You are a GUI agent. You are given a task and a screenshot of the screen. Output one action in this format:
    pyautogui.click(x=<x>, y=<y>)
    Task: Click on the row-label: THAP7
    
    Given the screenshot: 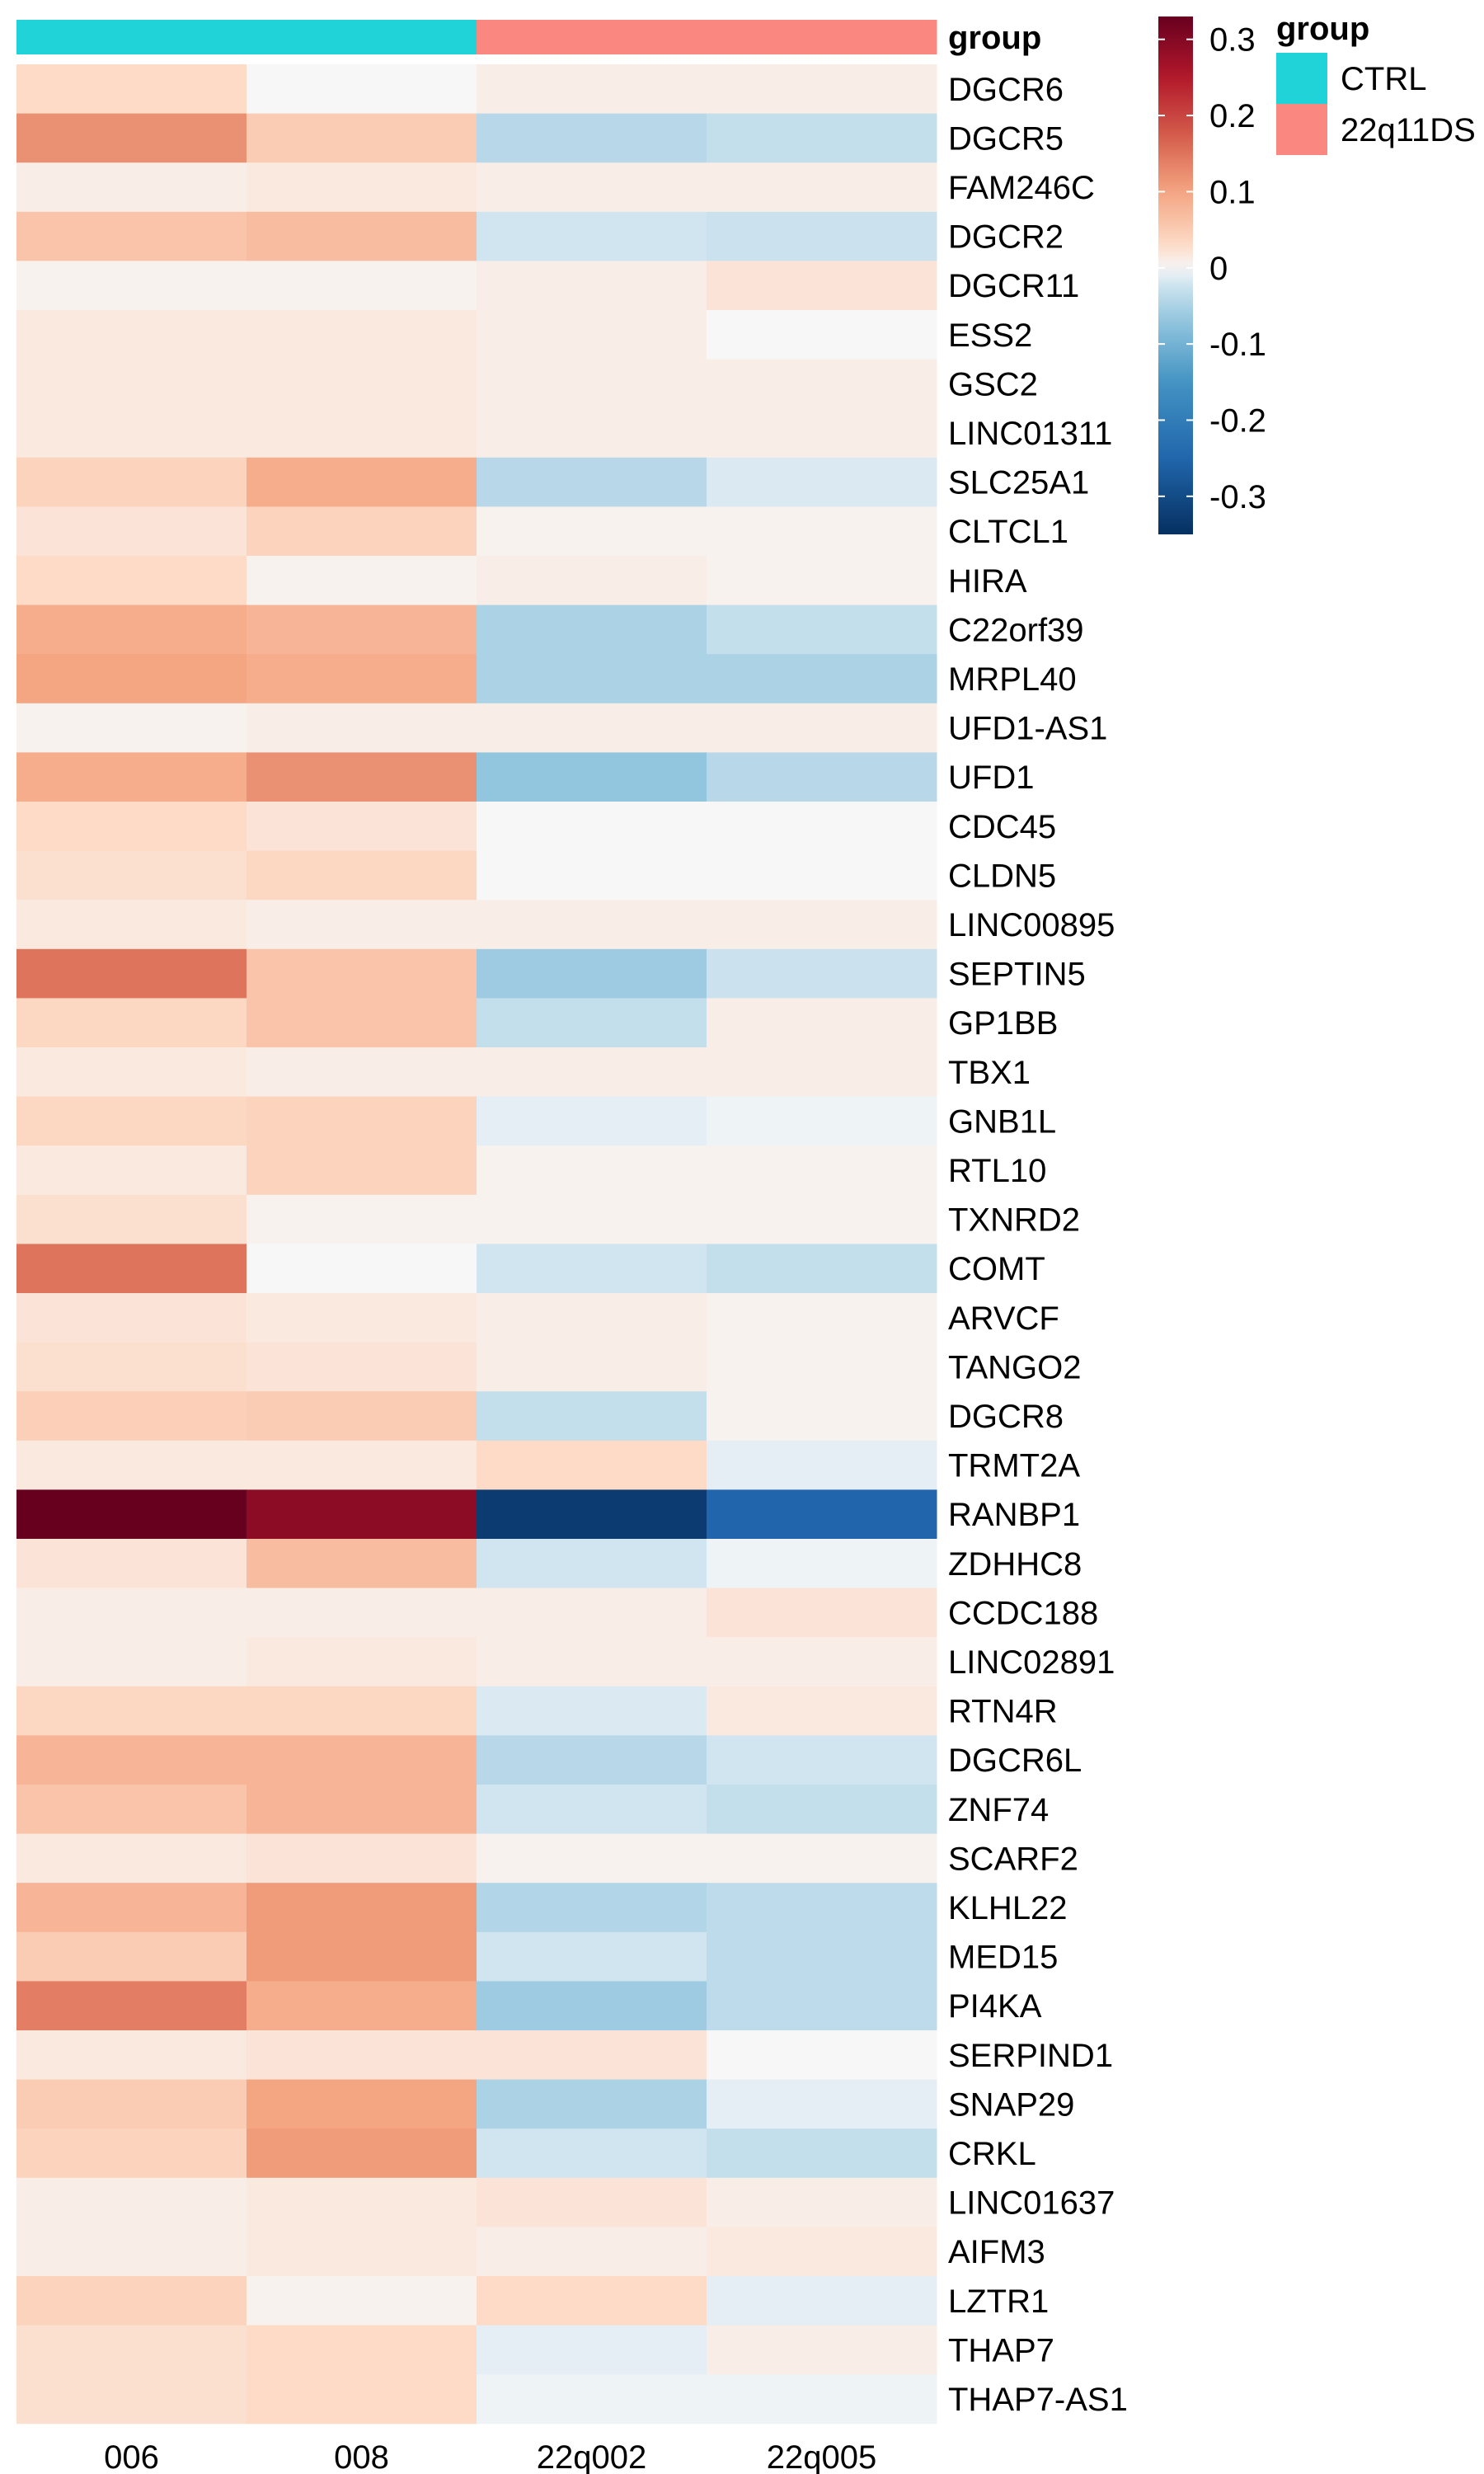 What is the action you would take?
    pyautogui.click(x=1001, y=2350)
    